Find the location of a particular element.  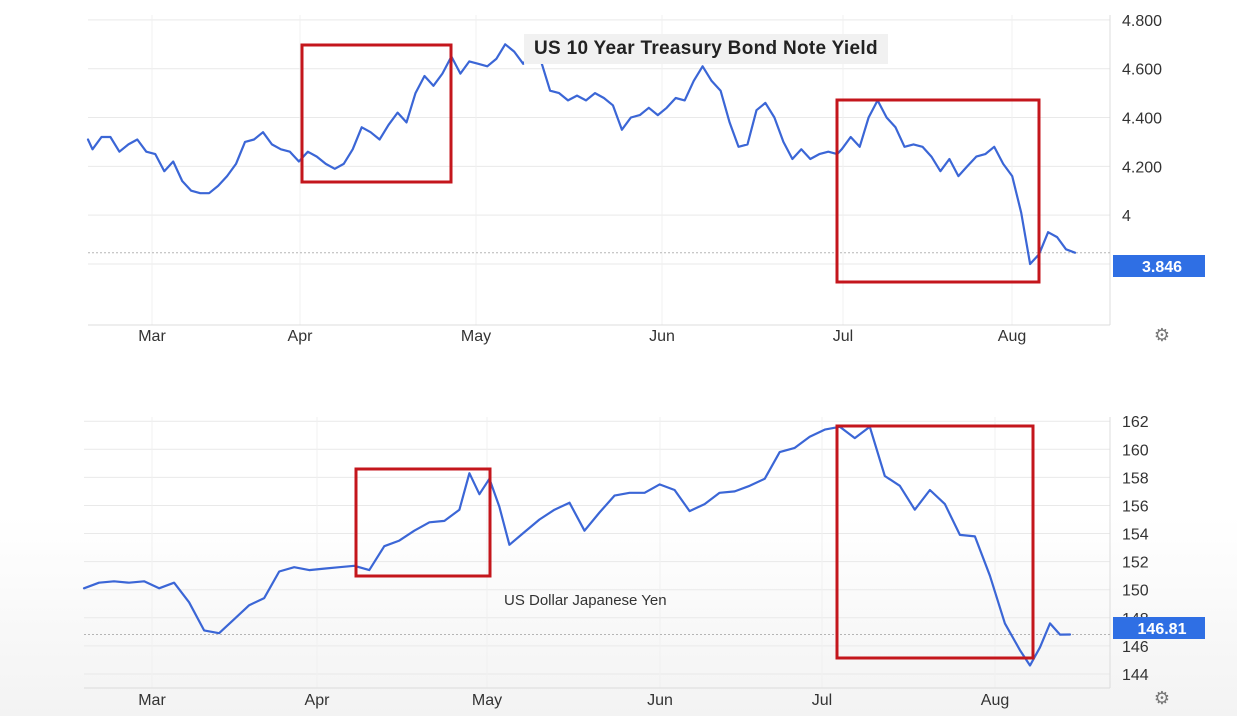

y-tick-label: 4.600 is located at coordinates (1142, 70).